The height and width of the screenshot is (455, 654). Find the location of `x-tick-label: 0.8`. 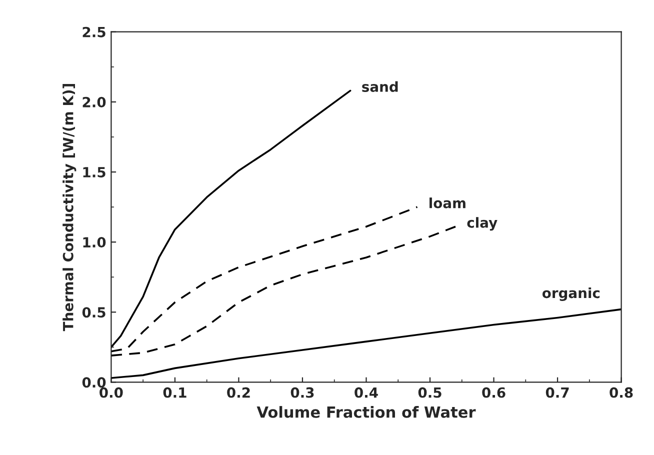

x-tick-label: 0.8 is located at coordinates (621, 392).